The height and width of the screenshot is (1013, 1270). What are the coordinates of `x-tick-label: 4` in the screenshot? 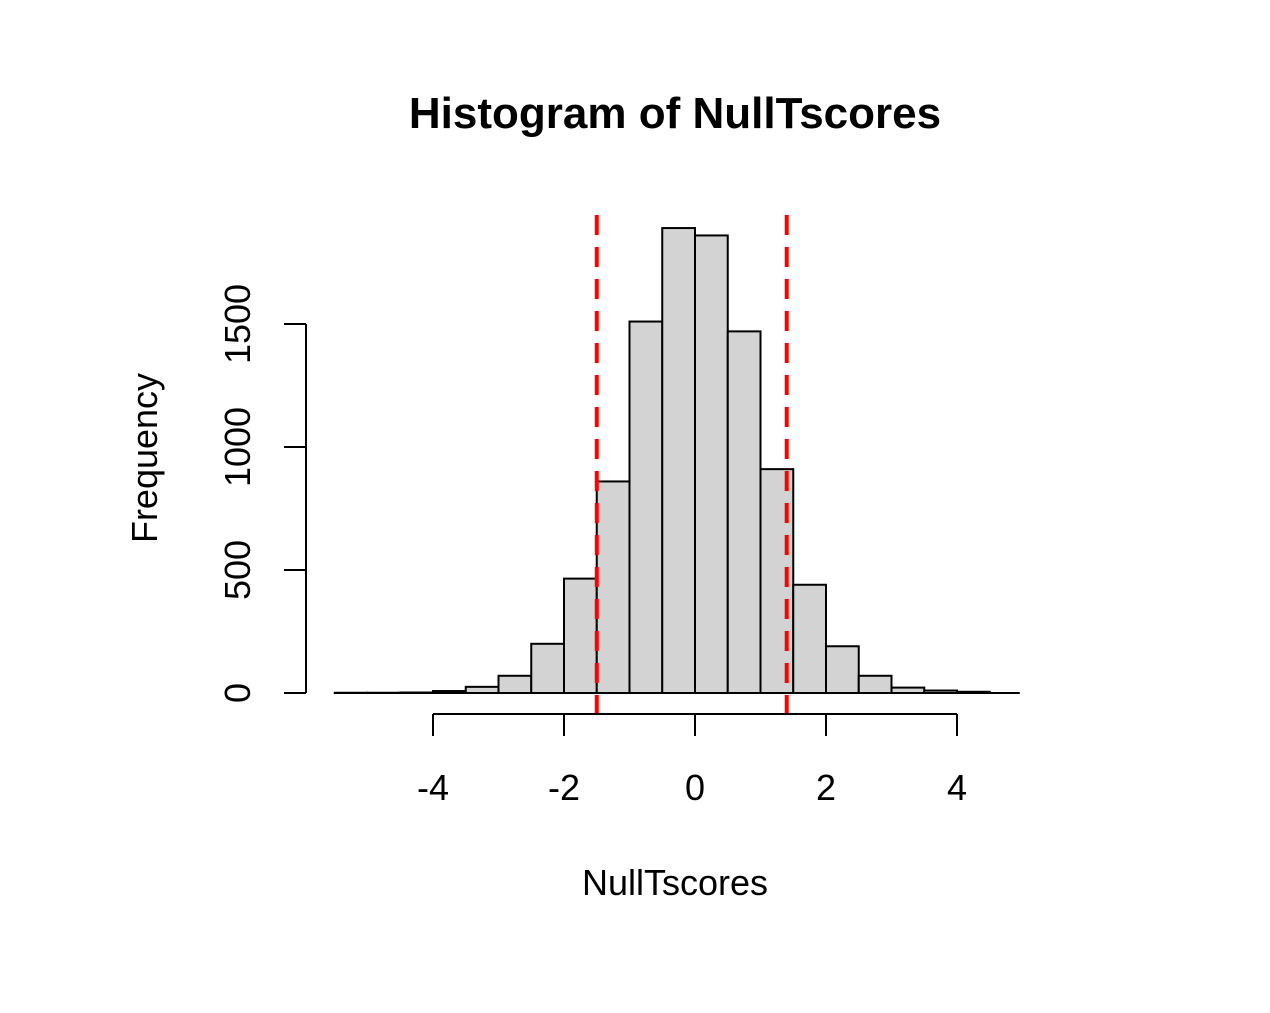 It's located at (957, 787).